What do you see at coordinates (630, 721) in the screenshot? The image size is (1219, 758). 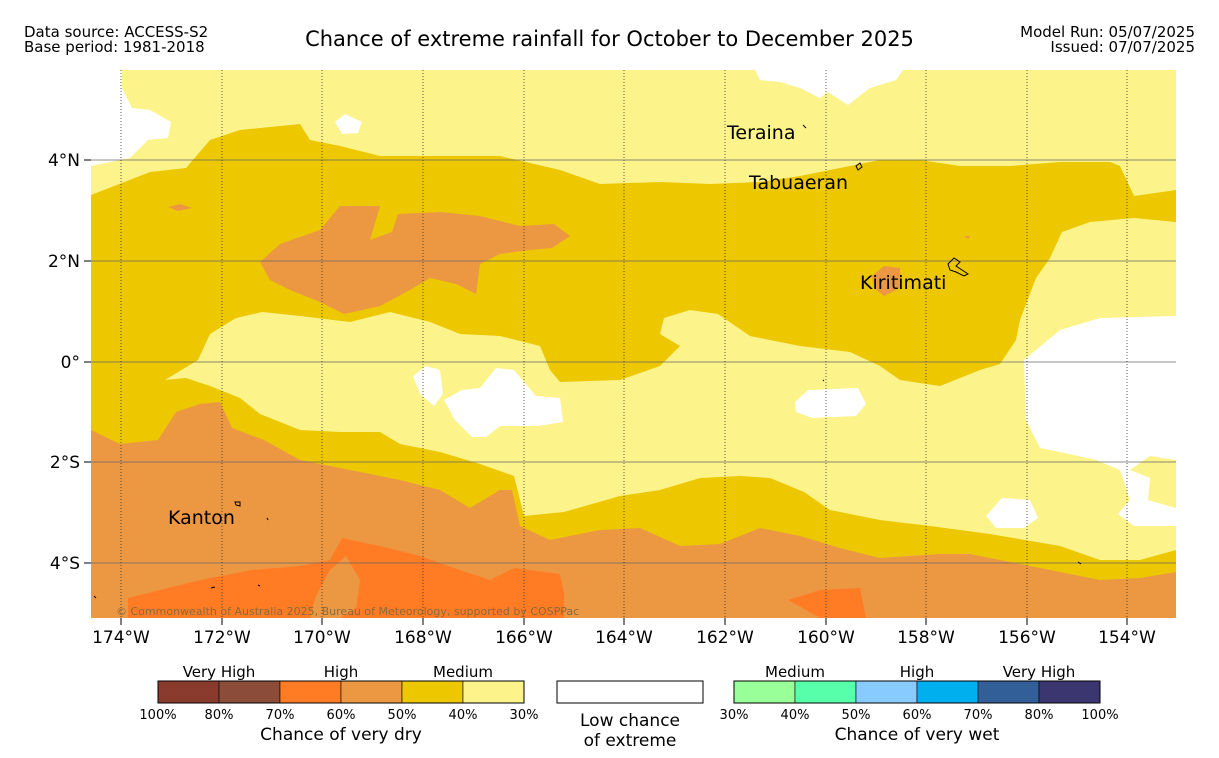 I see `legend-low-caption-line1: Low chance` at bounding box center [630, 721].